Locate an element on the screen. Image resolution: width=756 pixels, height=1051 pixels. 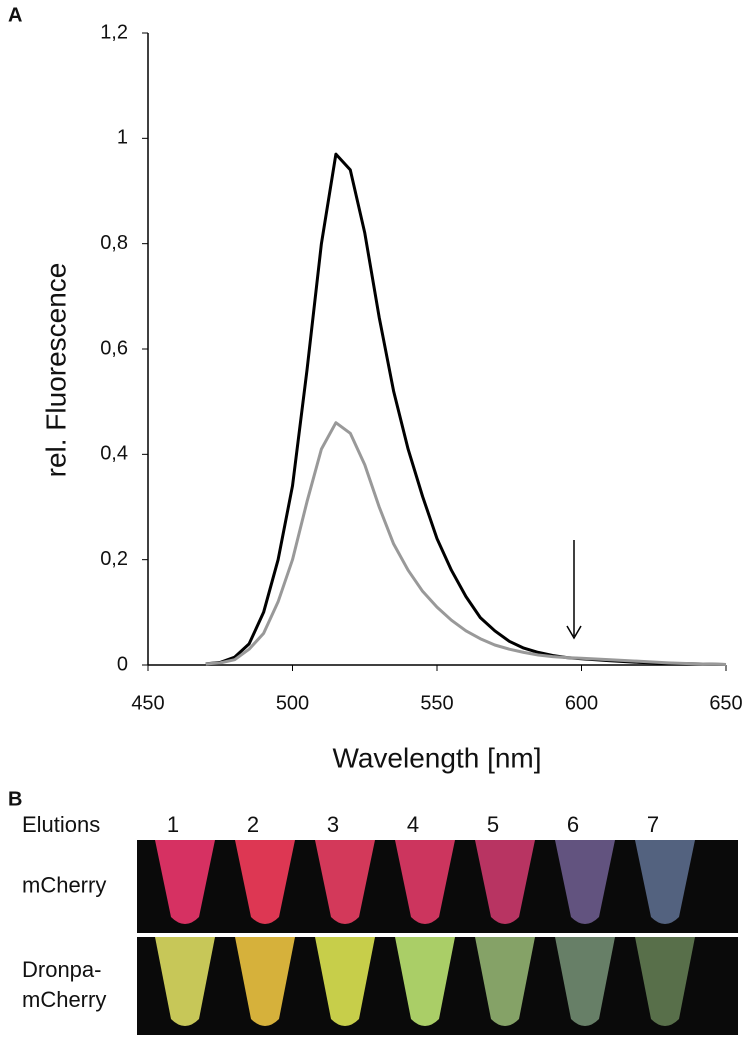
panel-label: A is located at coordinates (15, 15).